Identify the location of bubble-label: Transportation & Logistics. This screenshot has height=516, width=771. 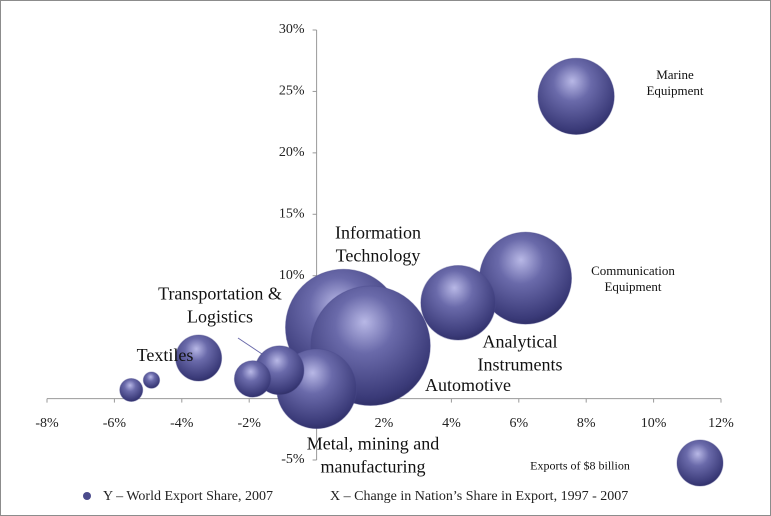
(220, 305).